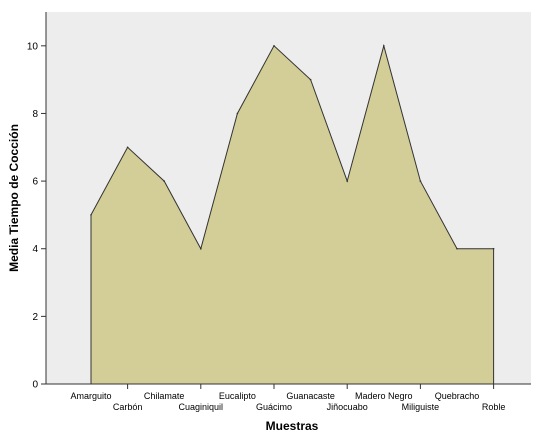 Image resolution: width=534 pixels, height=439 pixels. I want to click on x-tick-label: Chilamate, so click(164, 396).